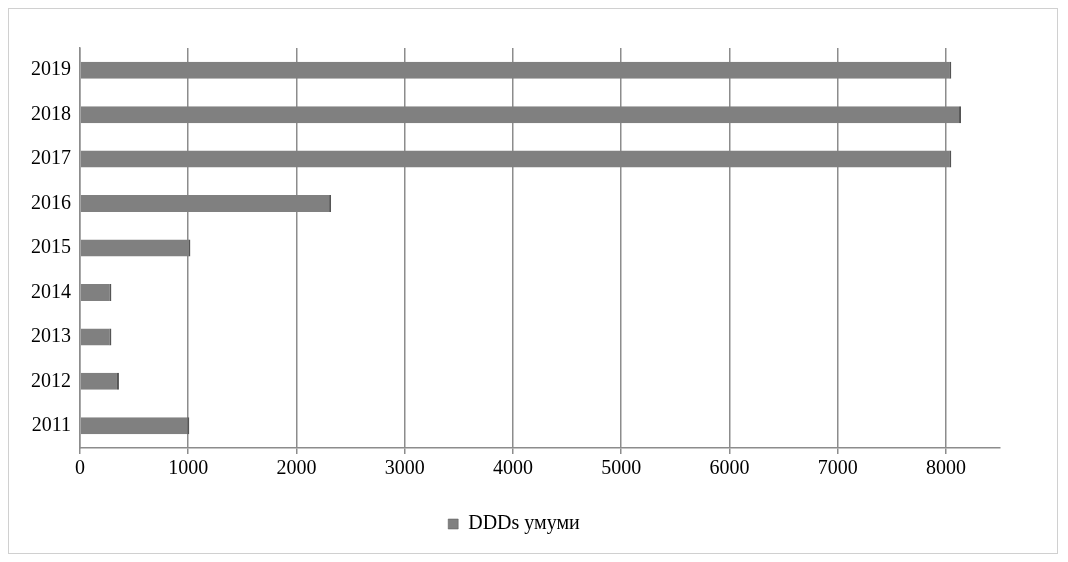  I want to click on x-tick-label: 1000, so click(188, 467).